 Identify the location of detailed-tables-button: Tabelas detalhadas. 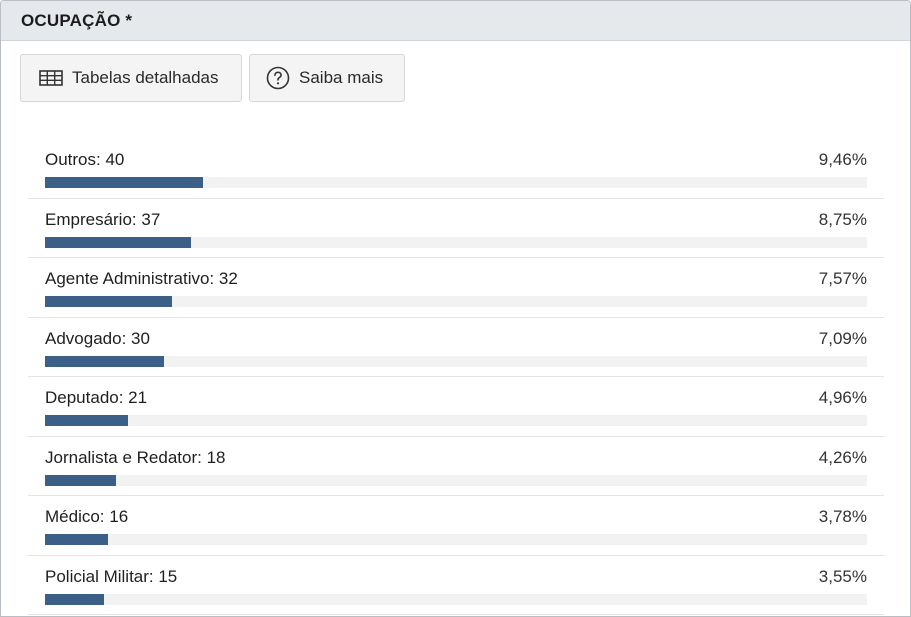
(131, 78).